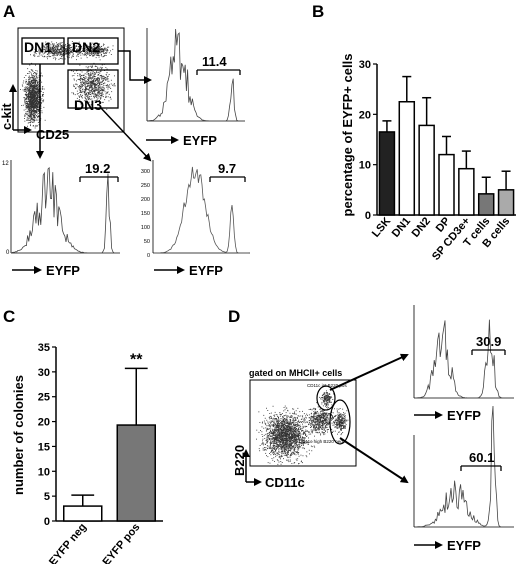 The image size is (520, 564). Describe the element at coordinates (38, 47) in the screenshot. I see `gate-dn1-label: DN1` at that location.